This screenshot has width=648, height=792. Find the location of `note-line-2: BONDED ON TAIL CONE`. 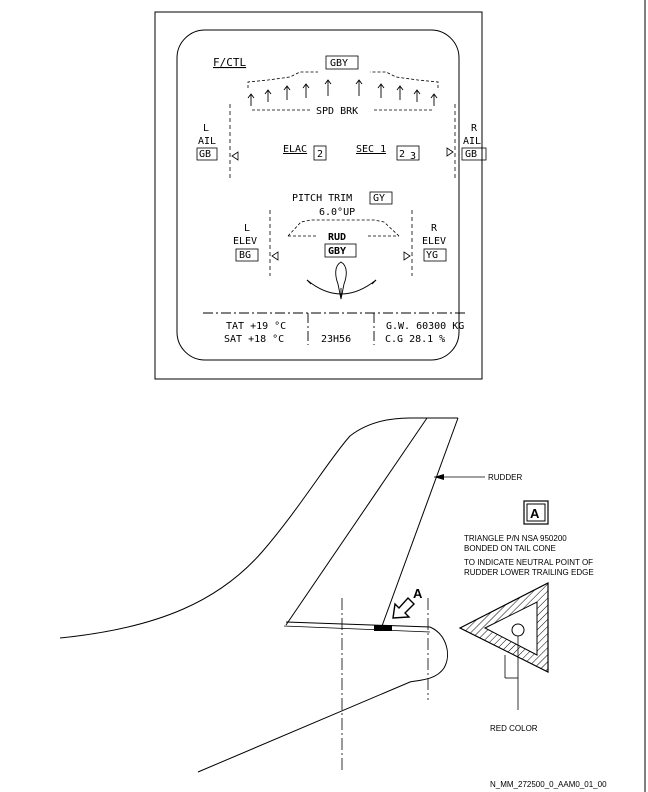

note-line-2: BONDED ON TAIL CONE is located at coordinates (510, 548).